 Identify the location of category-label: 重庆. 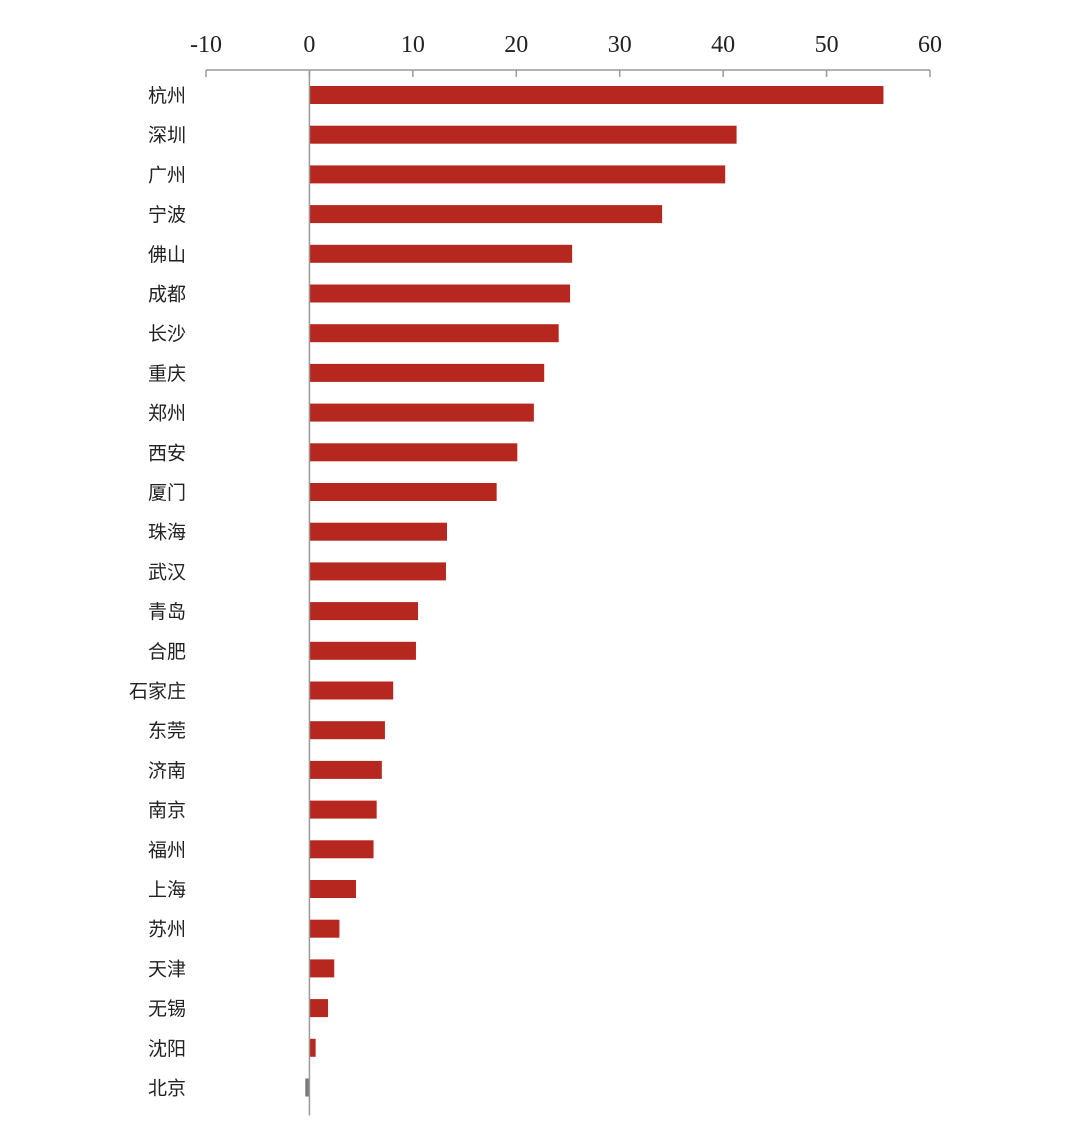
(167, 374).